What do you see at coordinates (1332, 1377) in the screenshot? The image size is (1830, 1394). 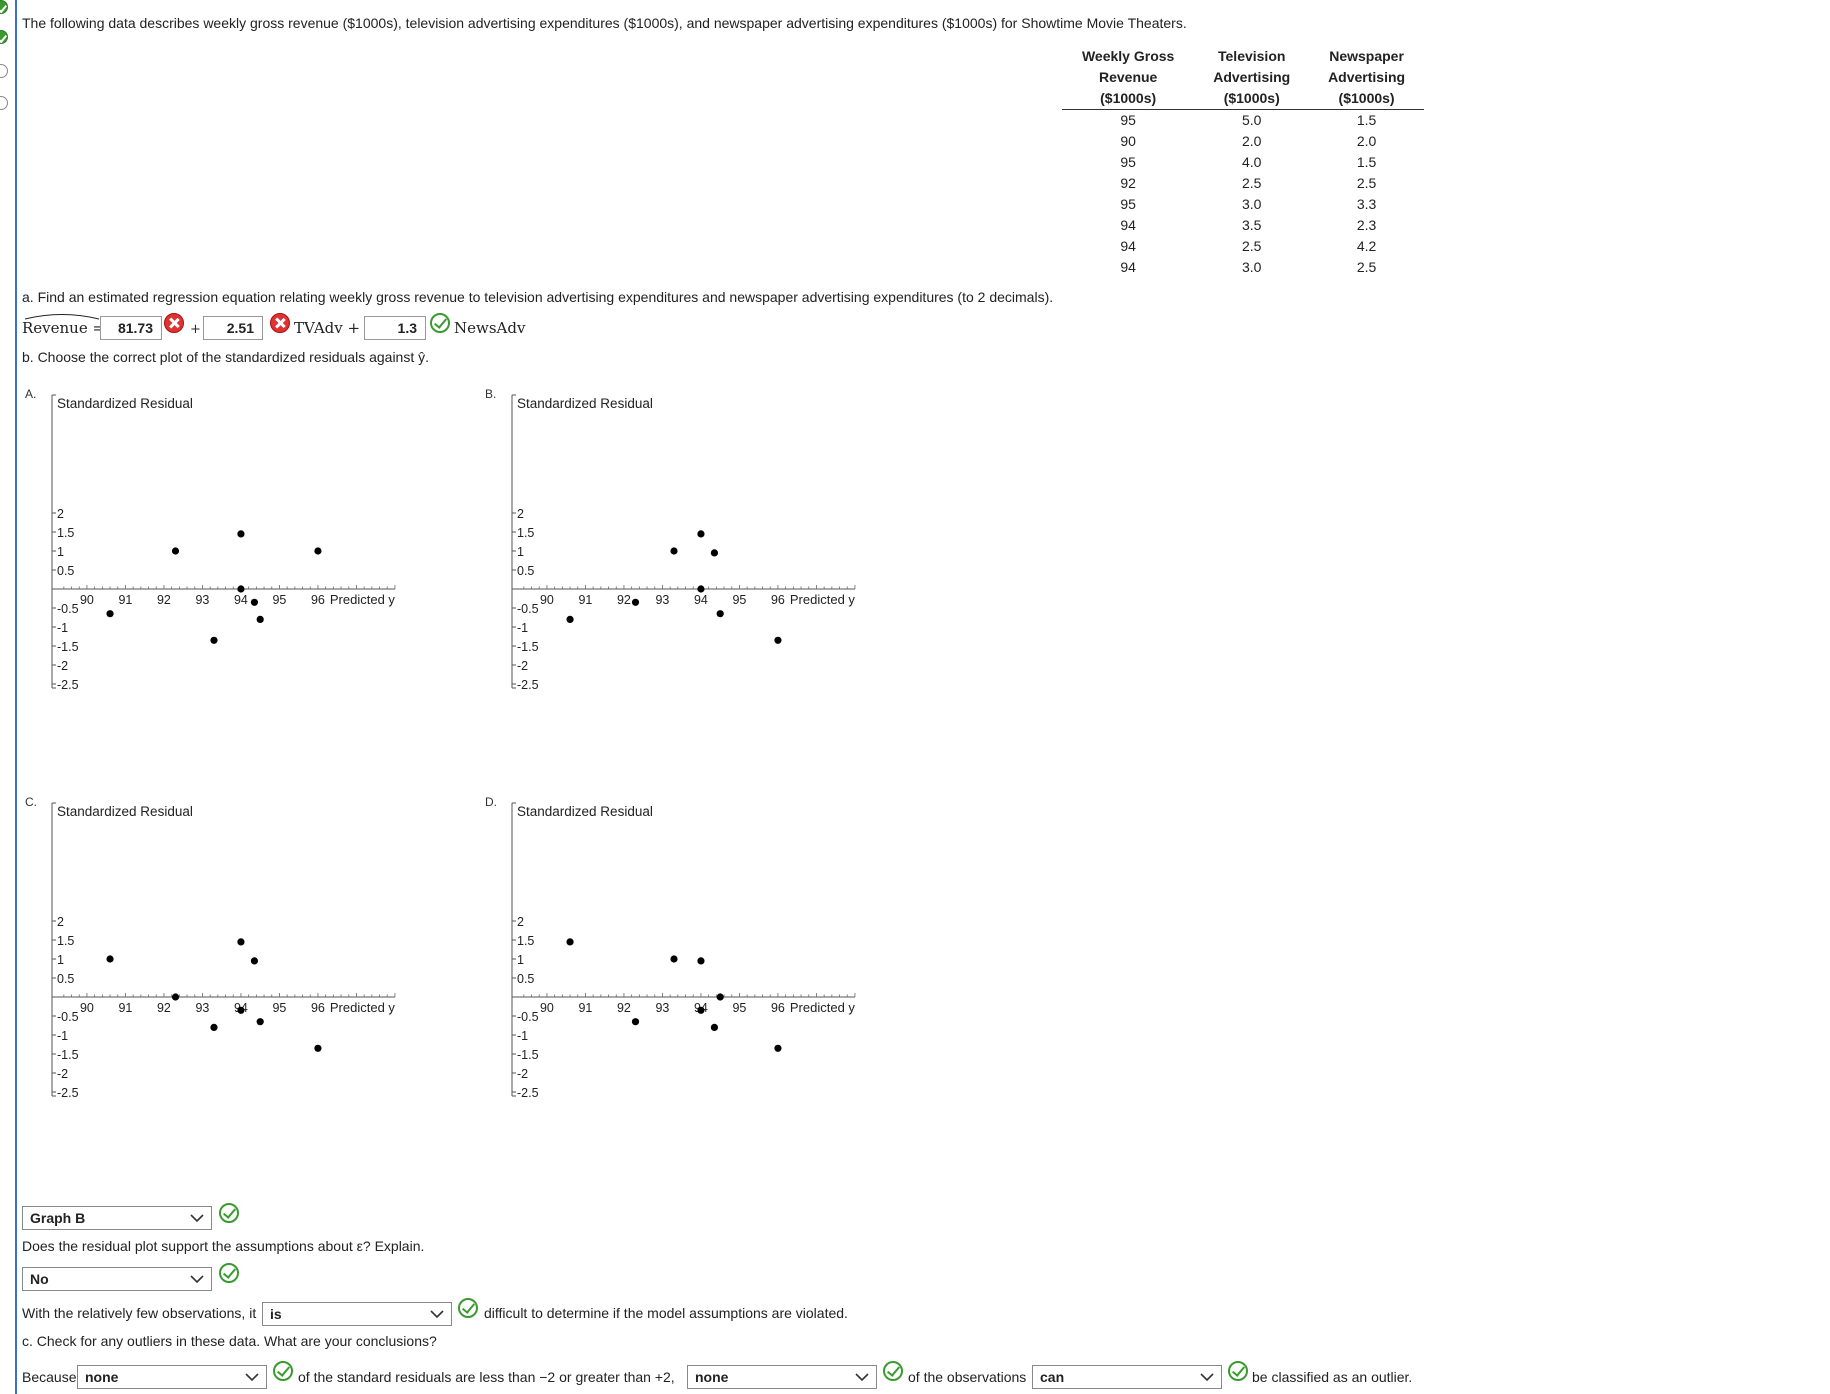 I see `outlier-conclusion-text: be classified as an outlier.` at bounding box center [1332, 1377].